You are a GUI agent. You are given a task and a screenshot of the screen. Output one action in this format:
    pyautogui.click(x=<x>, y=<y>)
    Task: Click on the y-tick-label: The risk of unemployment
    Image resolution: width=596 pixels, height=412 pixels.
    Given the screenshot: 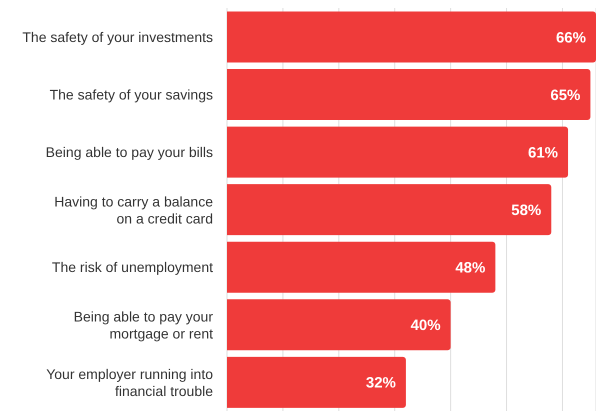 What is the action you would take?
    pyautogui.click(x=133, y=267)
    